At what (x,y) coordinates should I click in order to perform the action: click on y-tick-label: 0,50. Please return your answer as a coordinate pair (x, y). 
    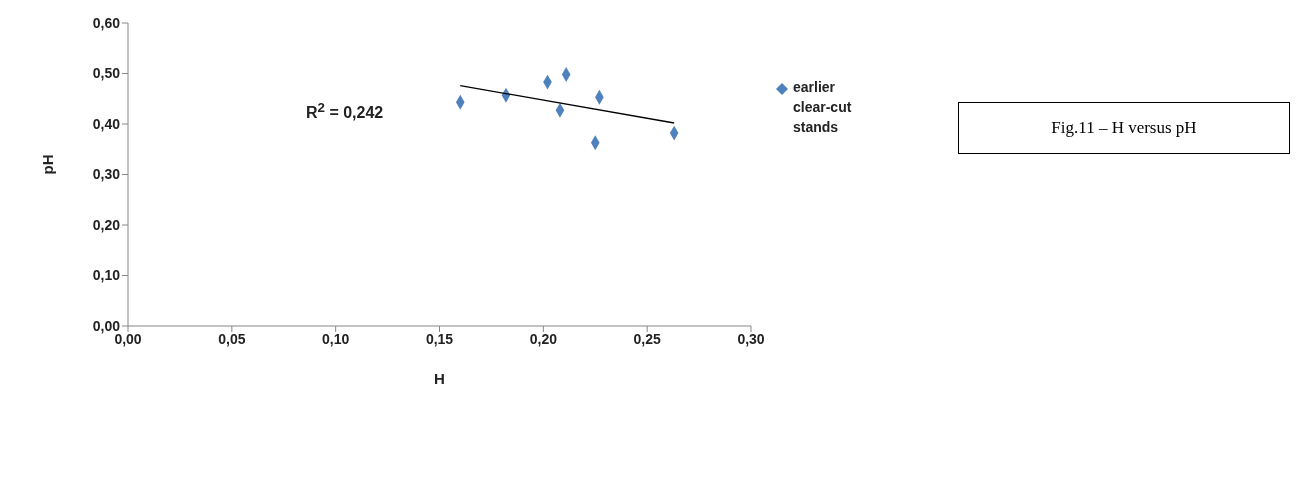
    Looking at the image, I should click on (106, 73).